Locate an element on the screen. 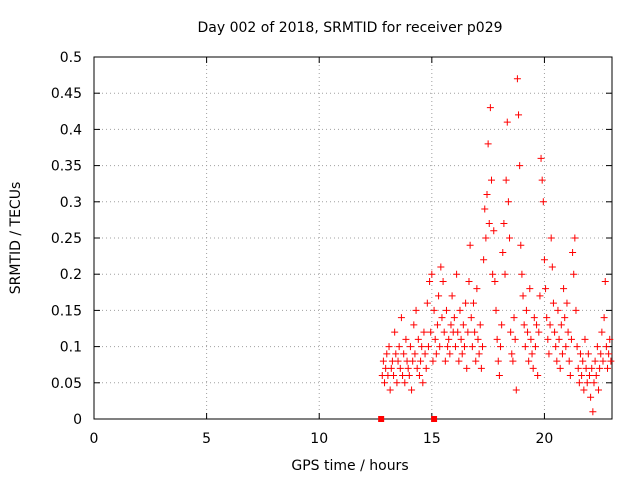 This screenshot has height=480, width=640. x-axis-label: GPS time / hours is located at coordinates (349, 466).